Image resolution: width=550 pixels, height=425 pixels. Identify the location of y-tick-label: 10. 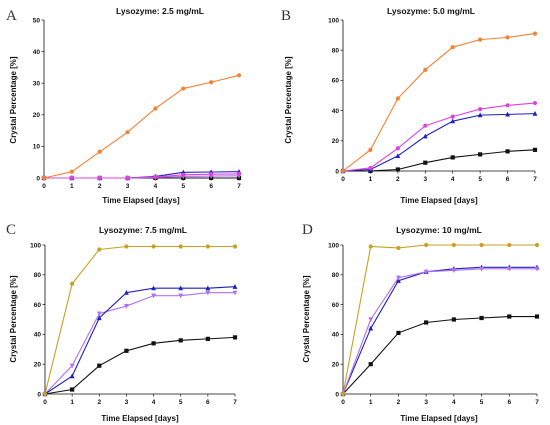
(37, 147).